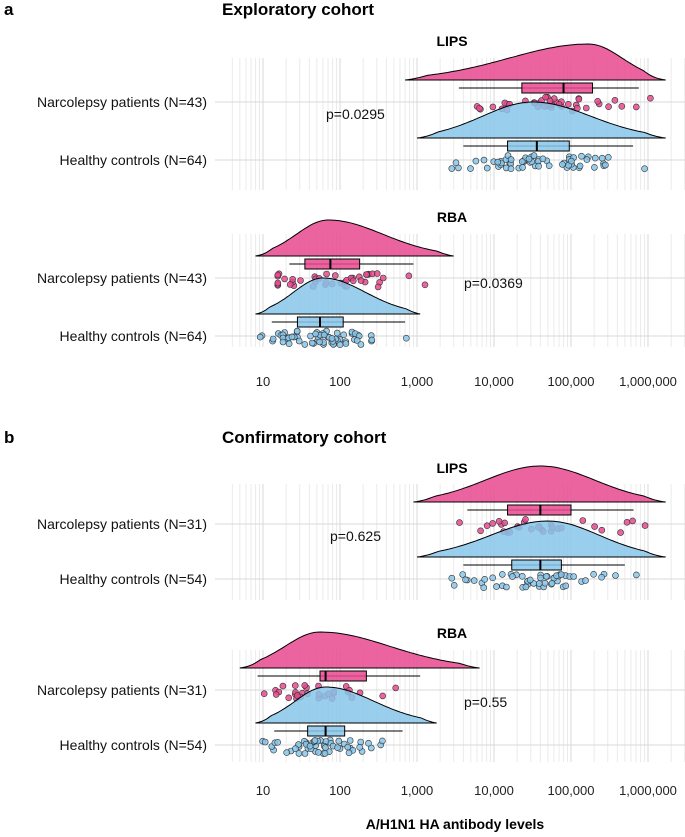 The height and width of the screenshot is (837, 685). Describe the element at coordinates (355, 536) in the screenshot. I see `pvalue-b-lips: p=0.625` at that location.